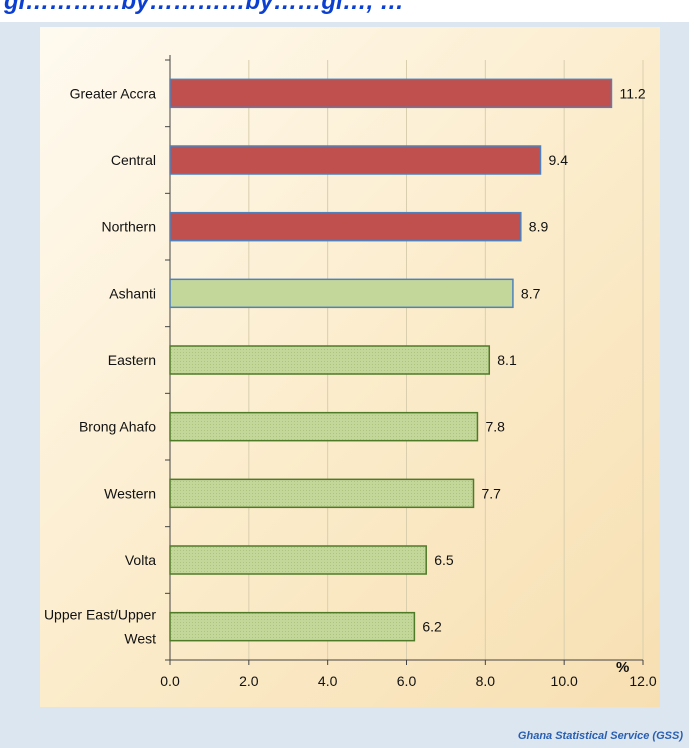 The height and width of the screenshot is (748, 694). Describe the element at coordinates (132, 360) in the screenshot. I see `category-label: Eastern` at that location.